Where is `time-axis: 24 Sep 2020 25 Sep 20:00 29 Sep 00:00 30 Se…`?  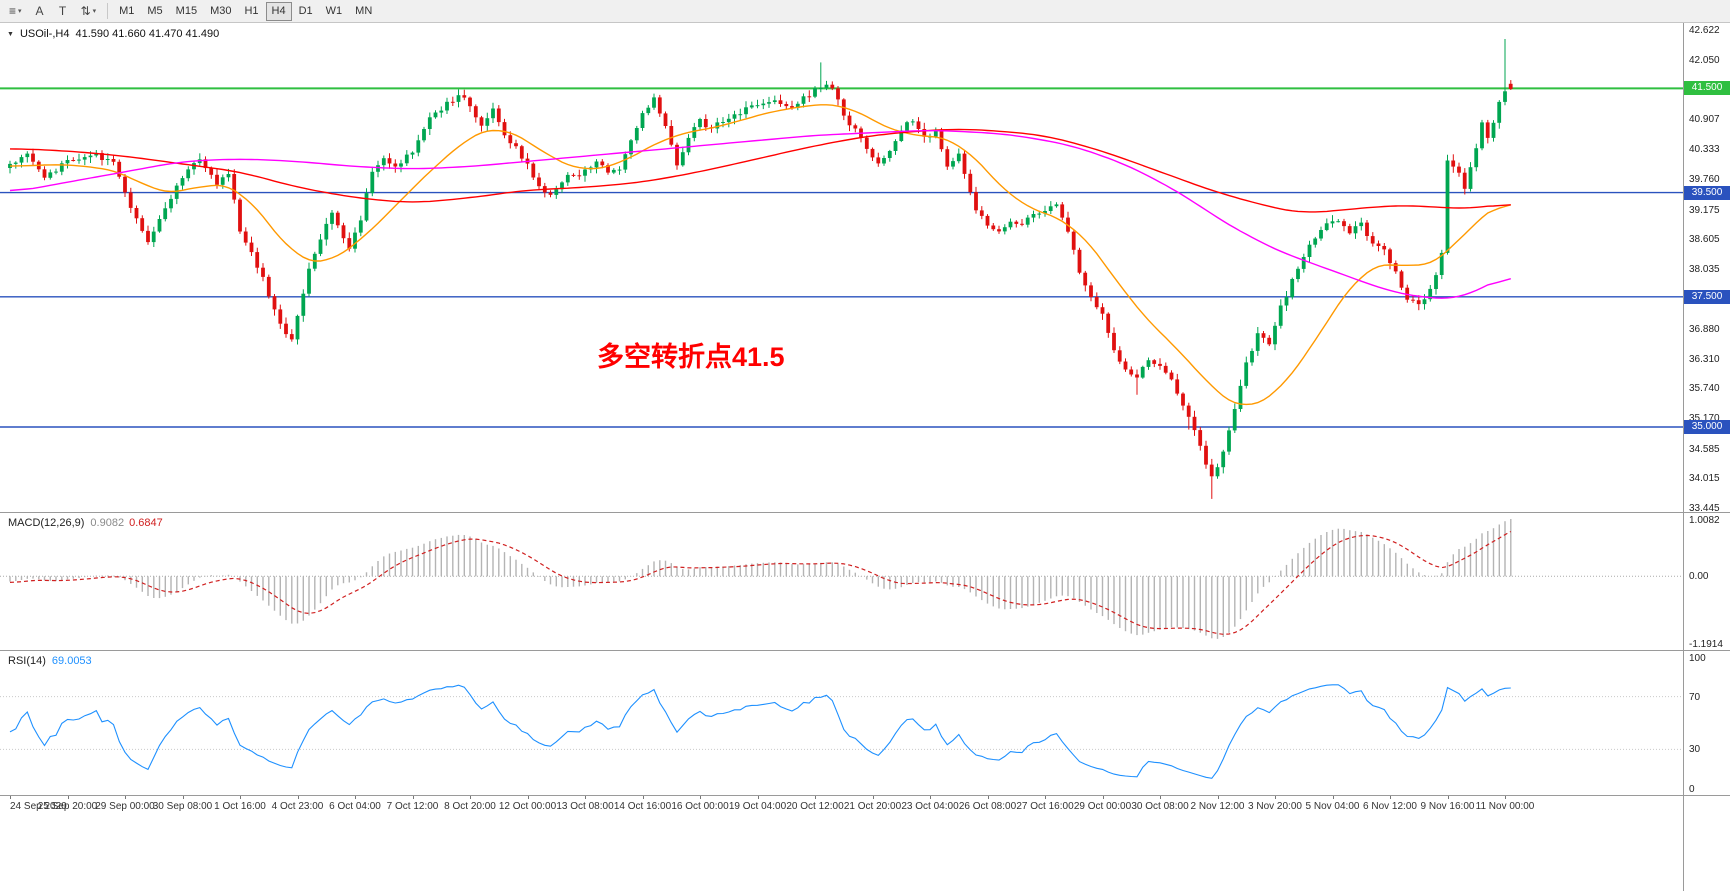 time-axis: 24 Sep 2020 25 Sep 20:00 29 Sep 00:00 30 Se… is located at coordinates (841, 843).